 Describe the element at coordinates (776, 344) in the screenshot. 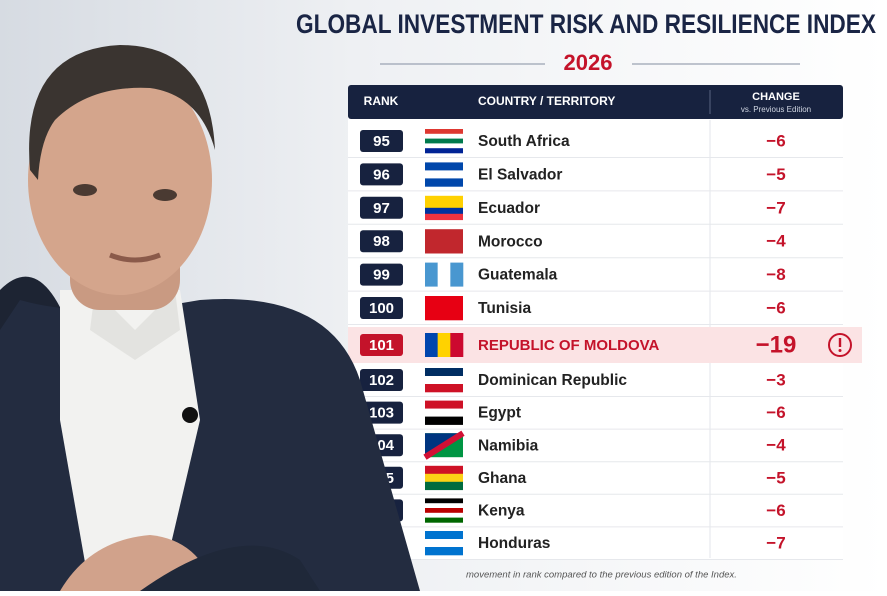

I see `change: −19` at that location.